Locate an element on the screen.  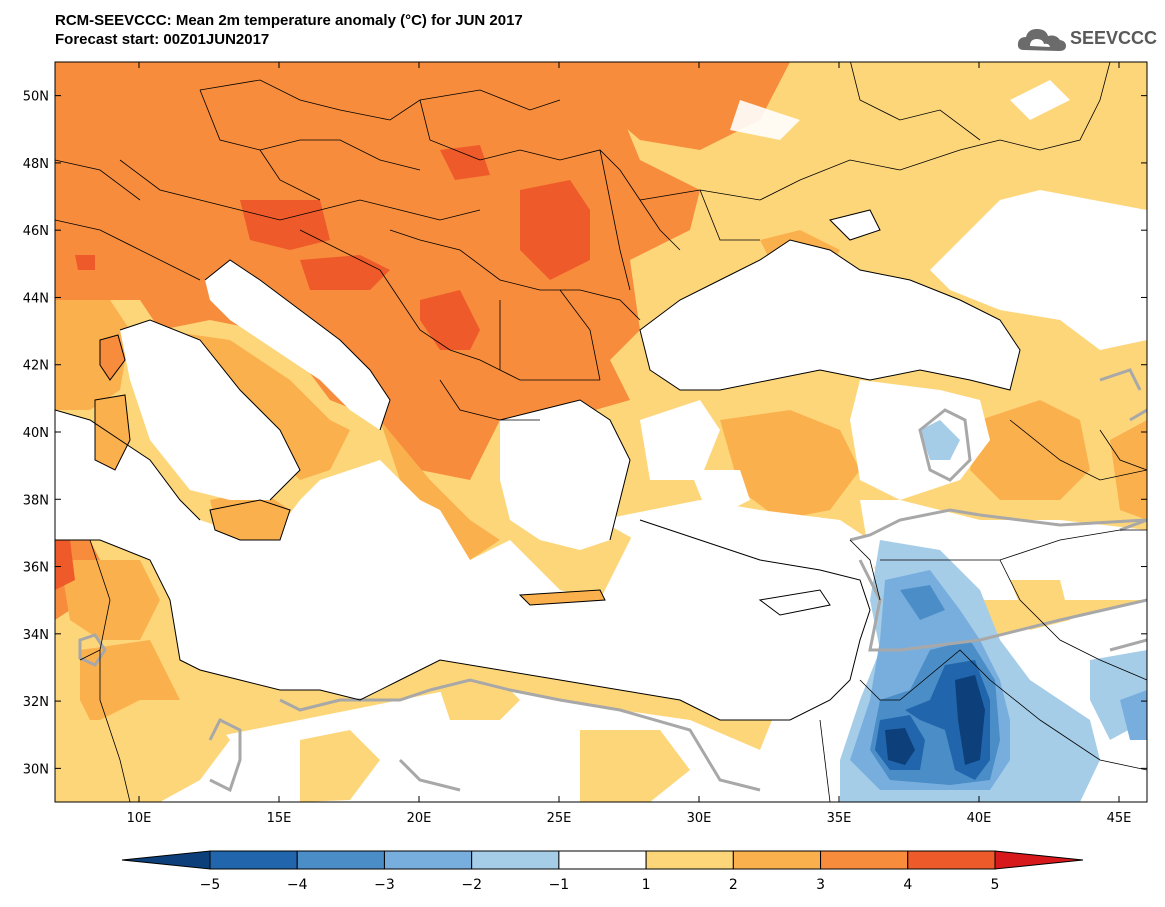
colorbar is located at coordinates (602, 860).